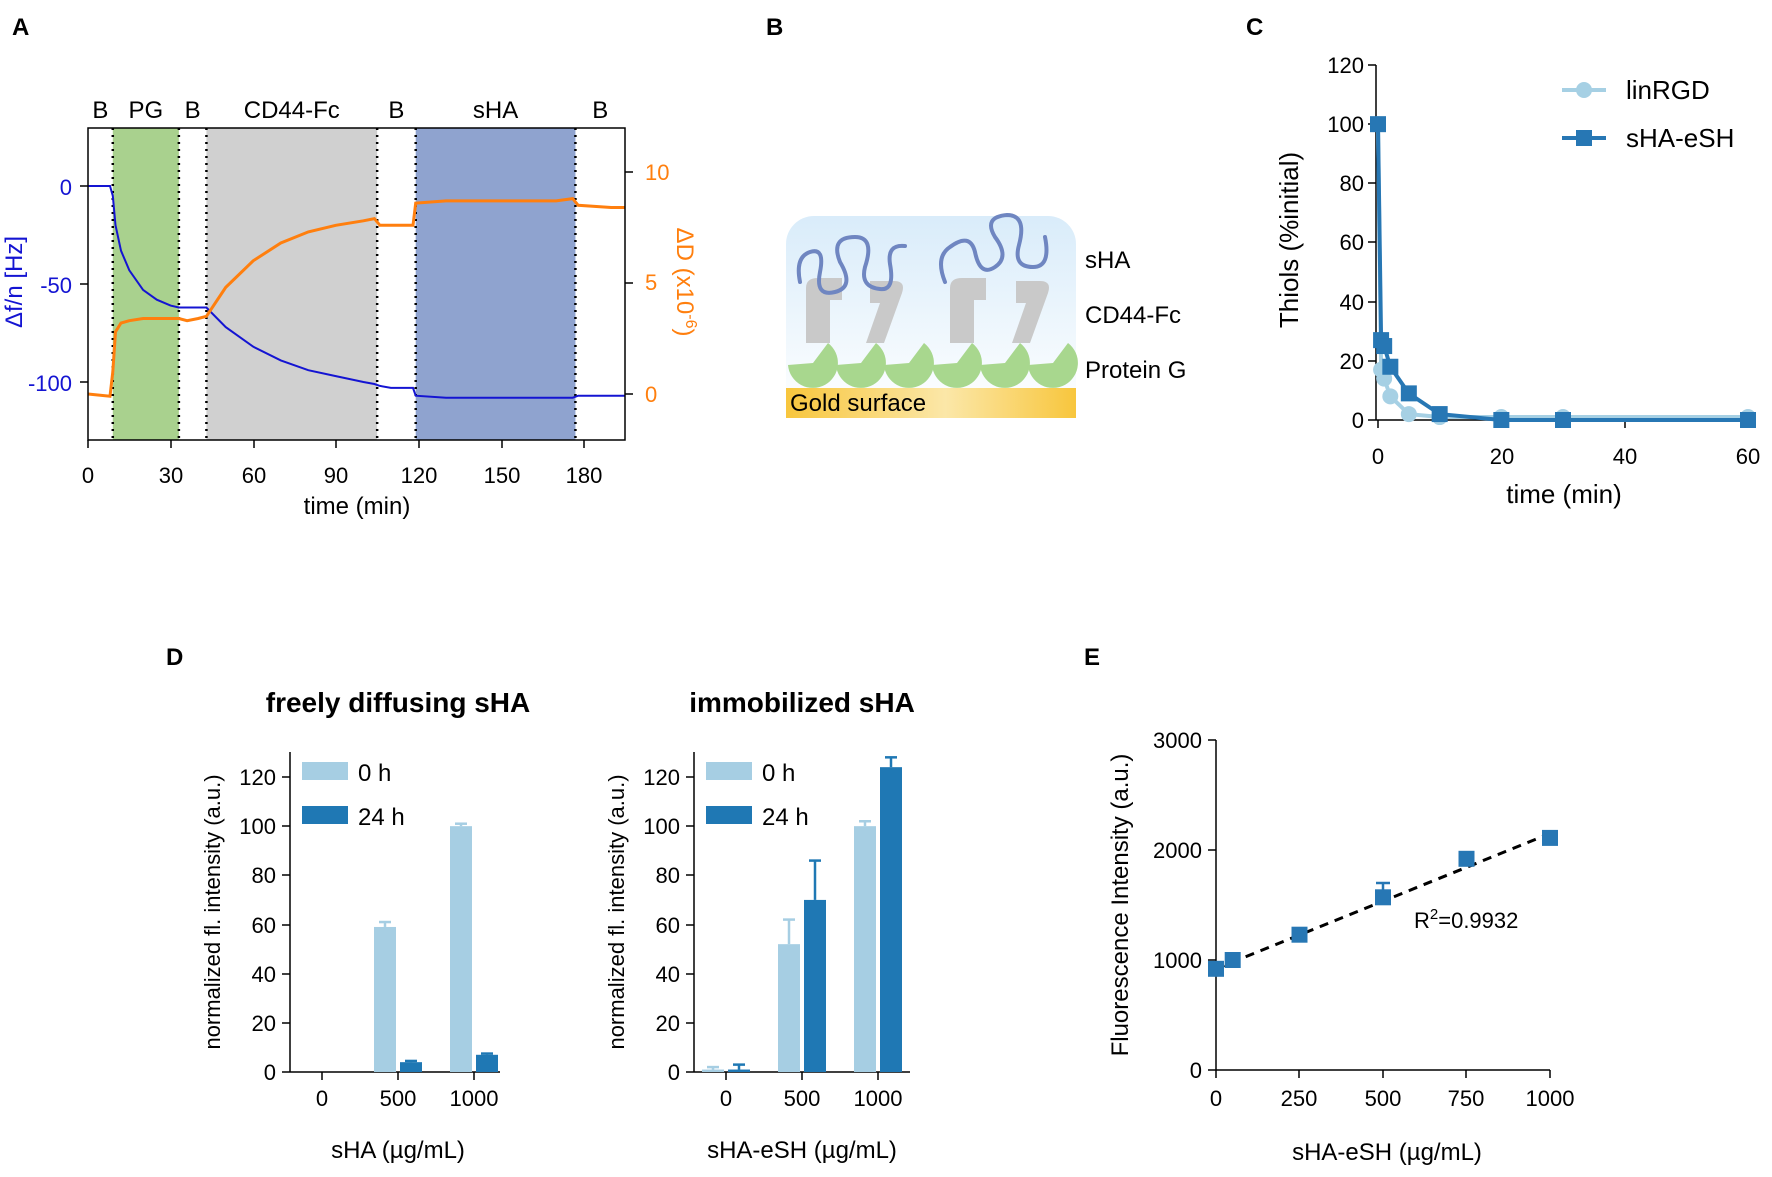 The height and width of the screenshot is (1177, 1772). What do you see at coordinates (336, 475) in the screenshot?
I see `x-tick-label: 90` at bounding box center [336, 475].